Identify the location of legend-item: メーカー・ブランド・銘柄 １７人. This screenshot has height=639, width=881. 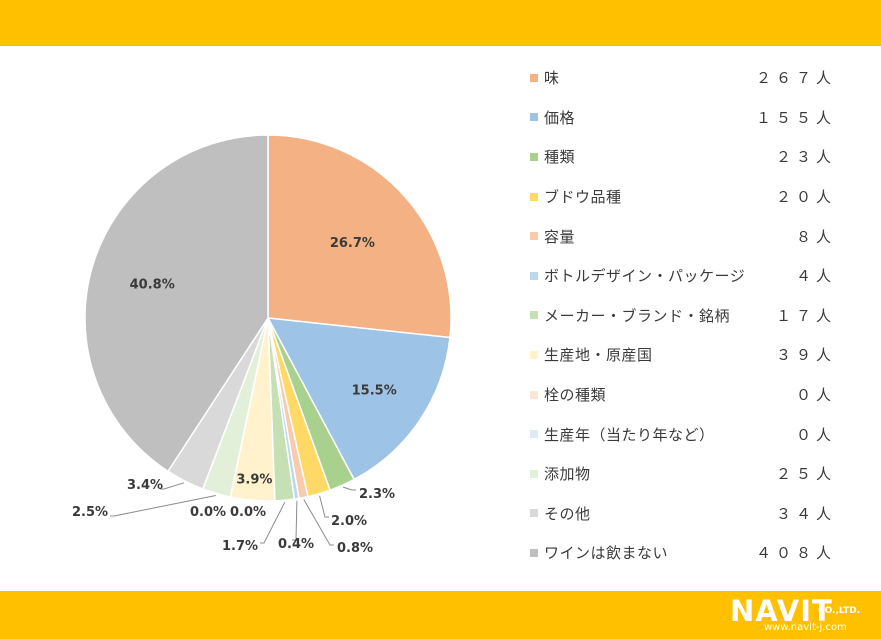
(685, 316).